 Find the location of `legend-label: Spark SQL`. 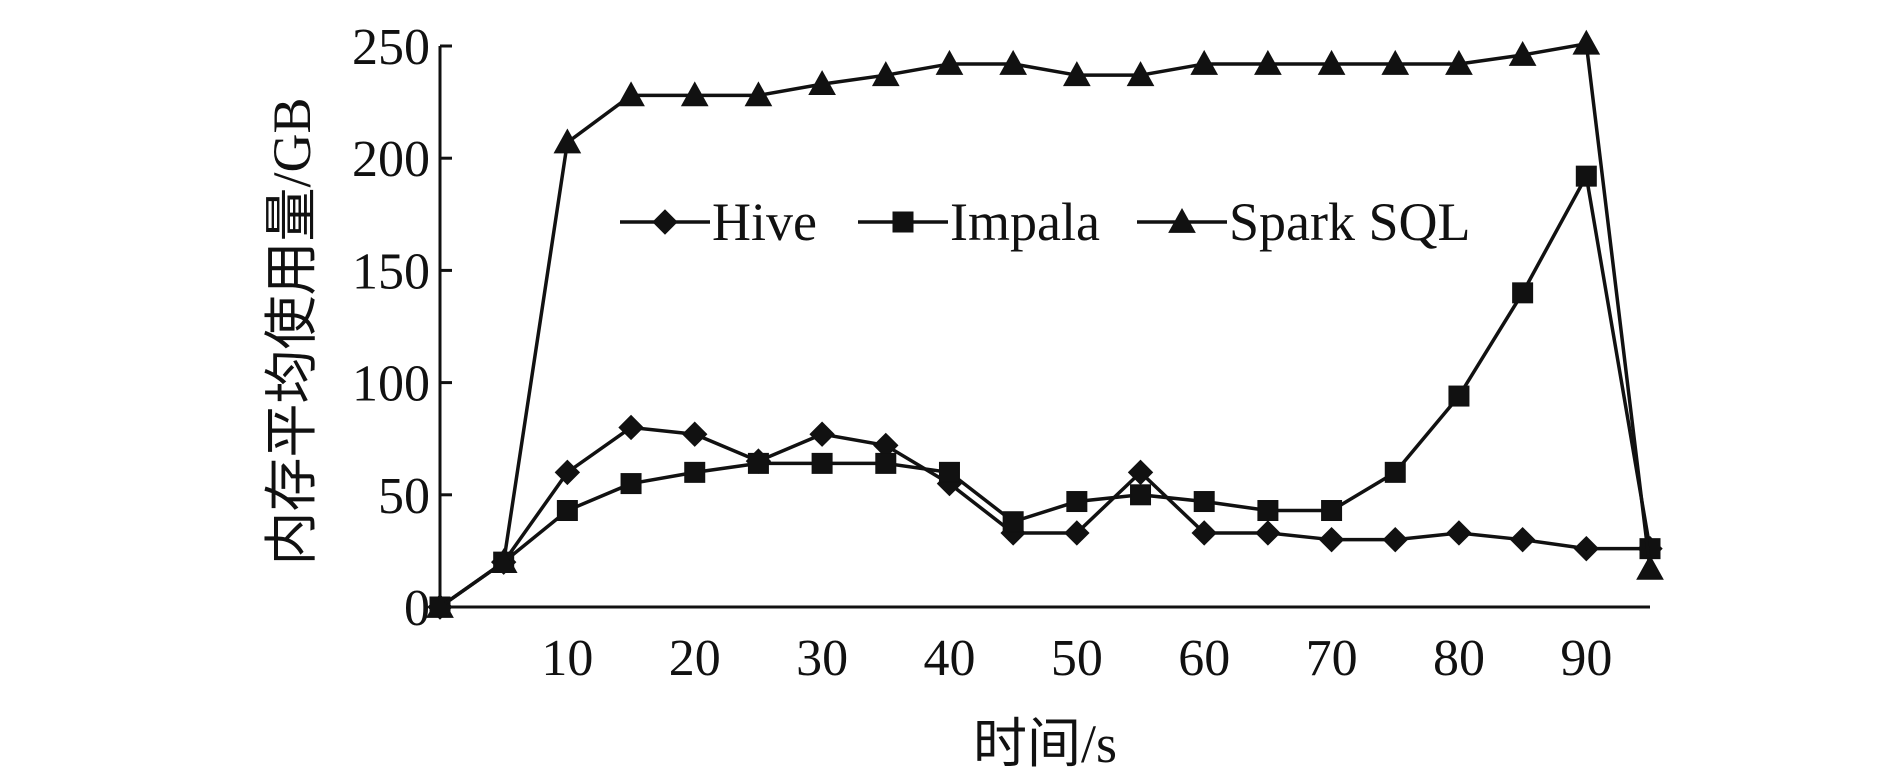

legend-label: Spark SQL is located at coordinates (1350, 222).